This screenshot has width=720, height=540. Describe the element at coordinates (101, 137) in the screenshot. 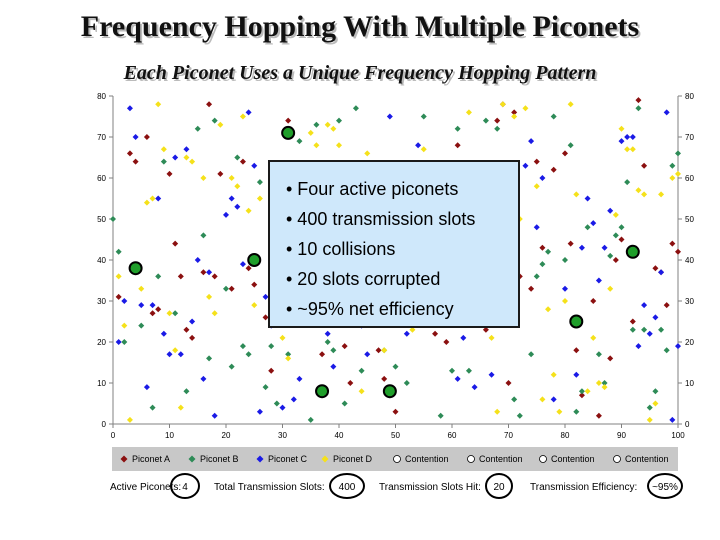

I see `y-tick-label-left: 70` at that location.